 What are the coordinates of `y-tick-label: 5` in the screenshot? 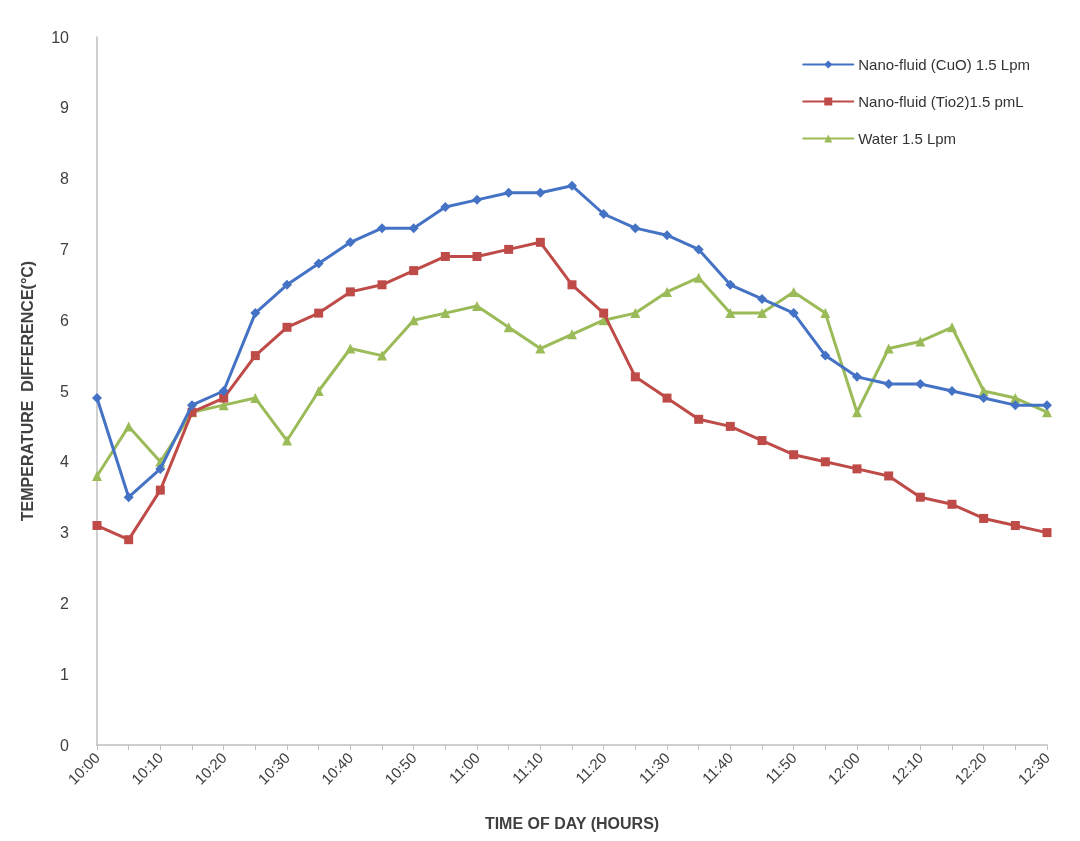 It's located at (65, 391).